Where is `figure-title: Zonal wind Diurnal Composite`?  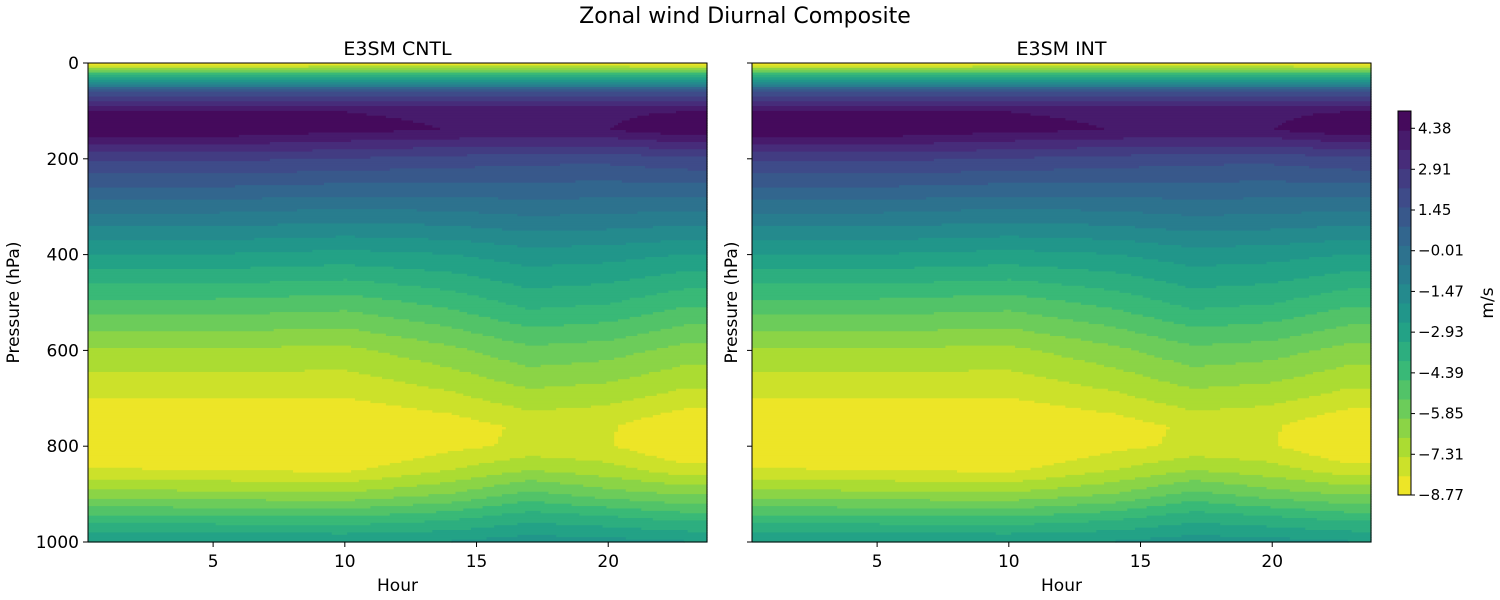
figure-title: Zonal wind Diurnal Composite is located at coordinates (745, 16).